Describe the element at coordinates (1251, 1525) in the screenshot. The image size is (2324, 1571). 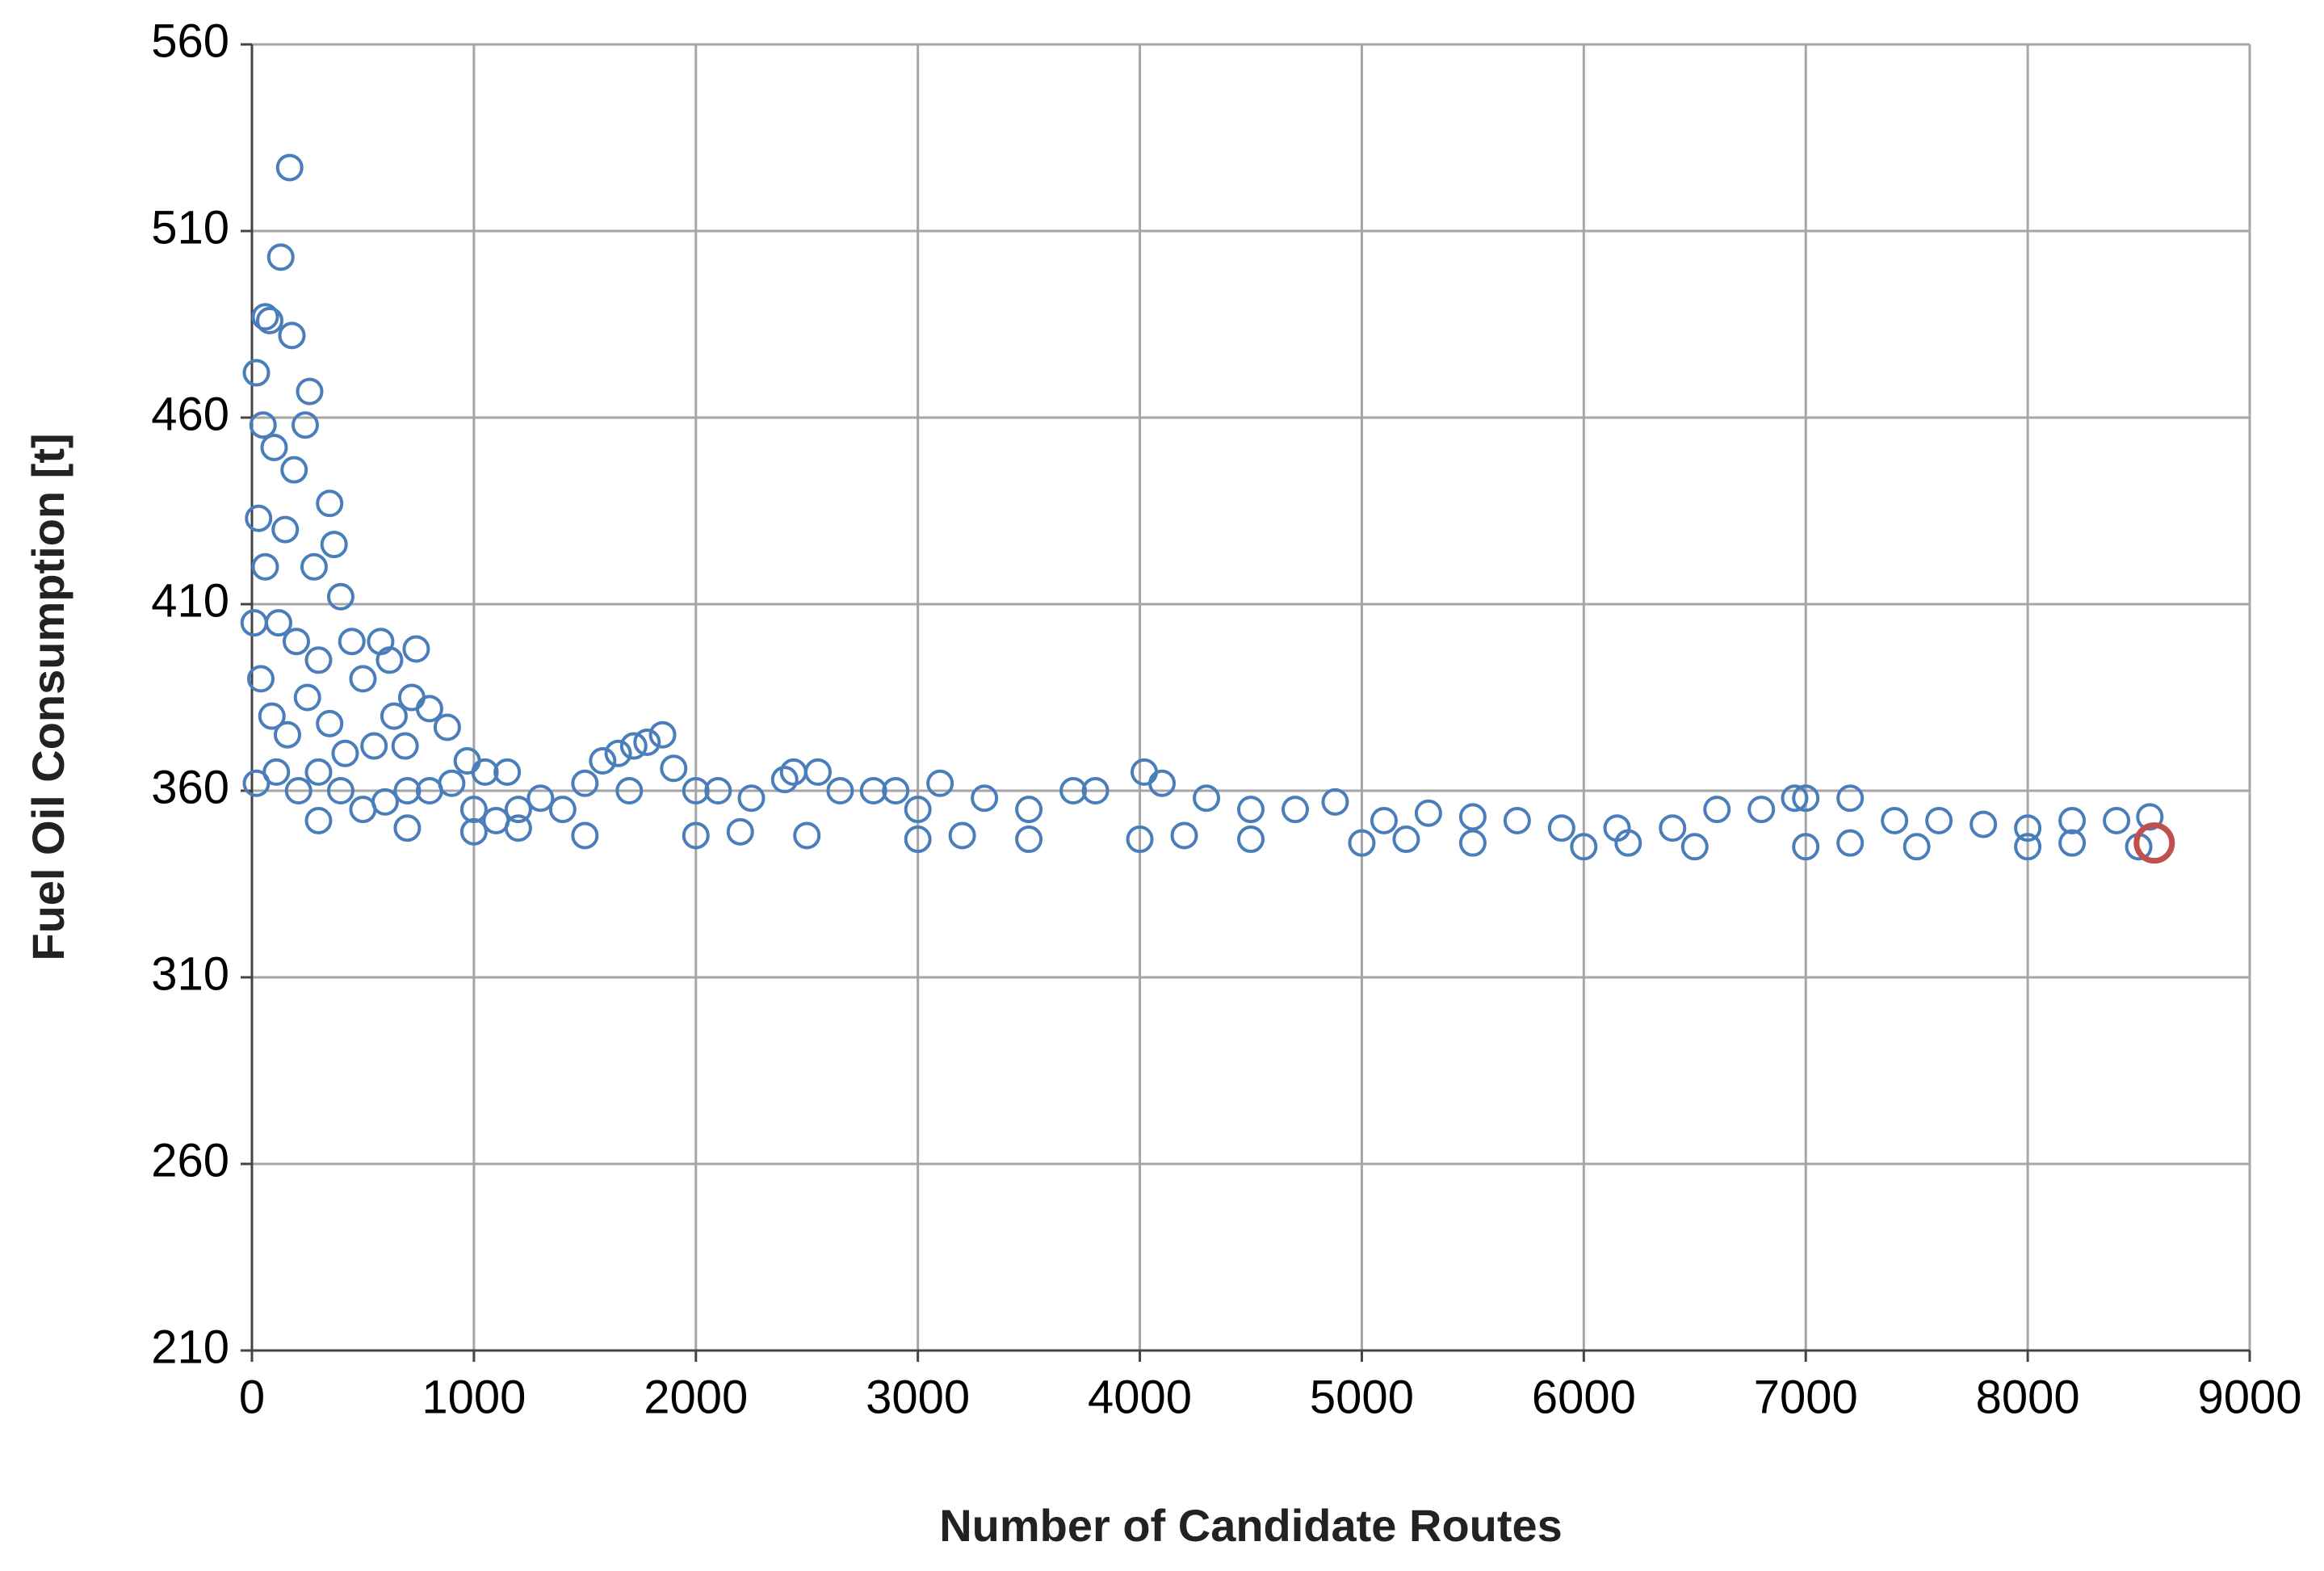
I see `x-axis-title: Number of Candidate Routes` at that location.